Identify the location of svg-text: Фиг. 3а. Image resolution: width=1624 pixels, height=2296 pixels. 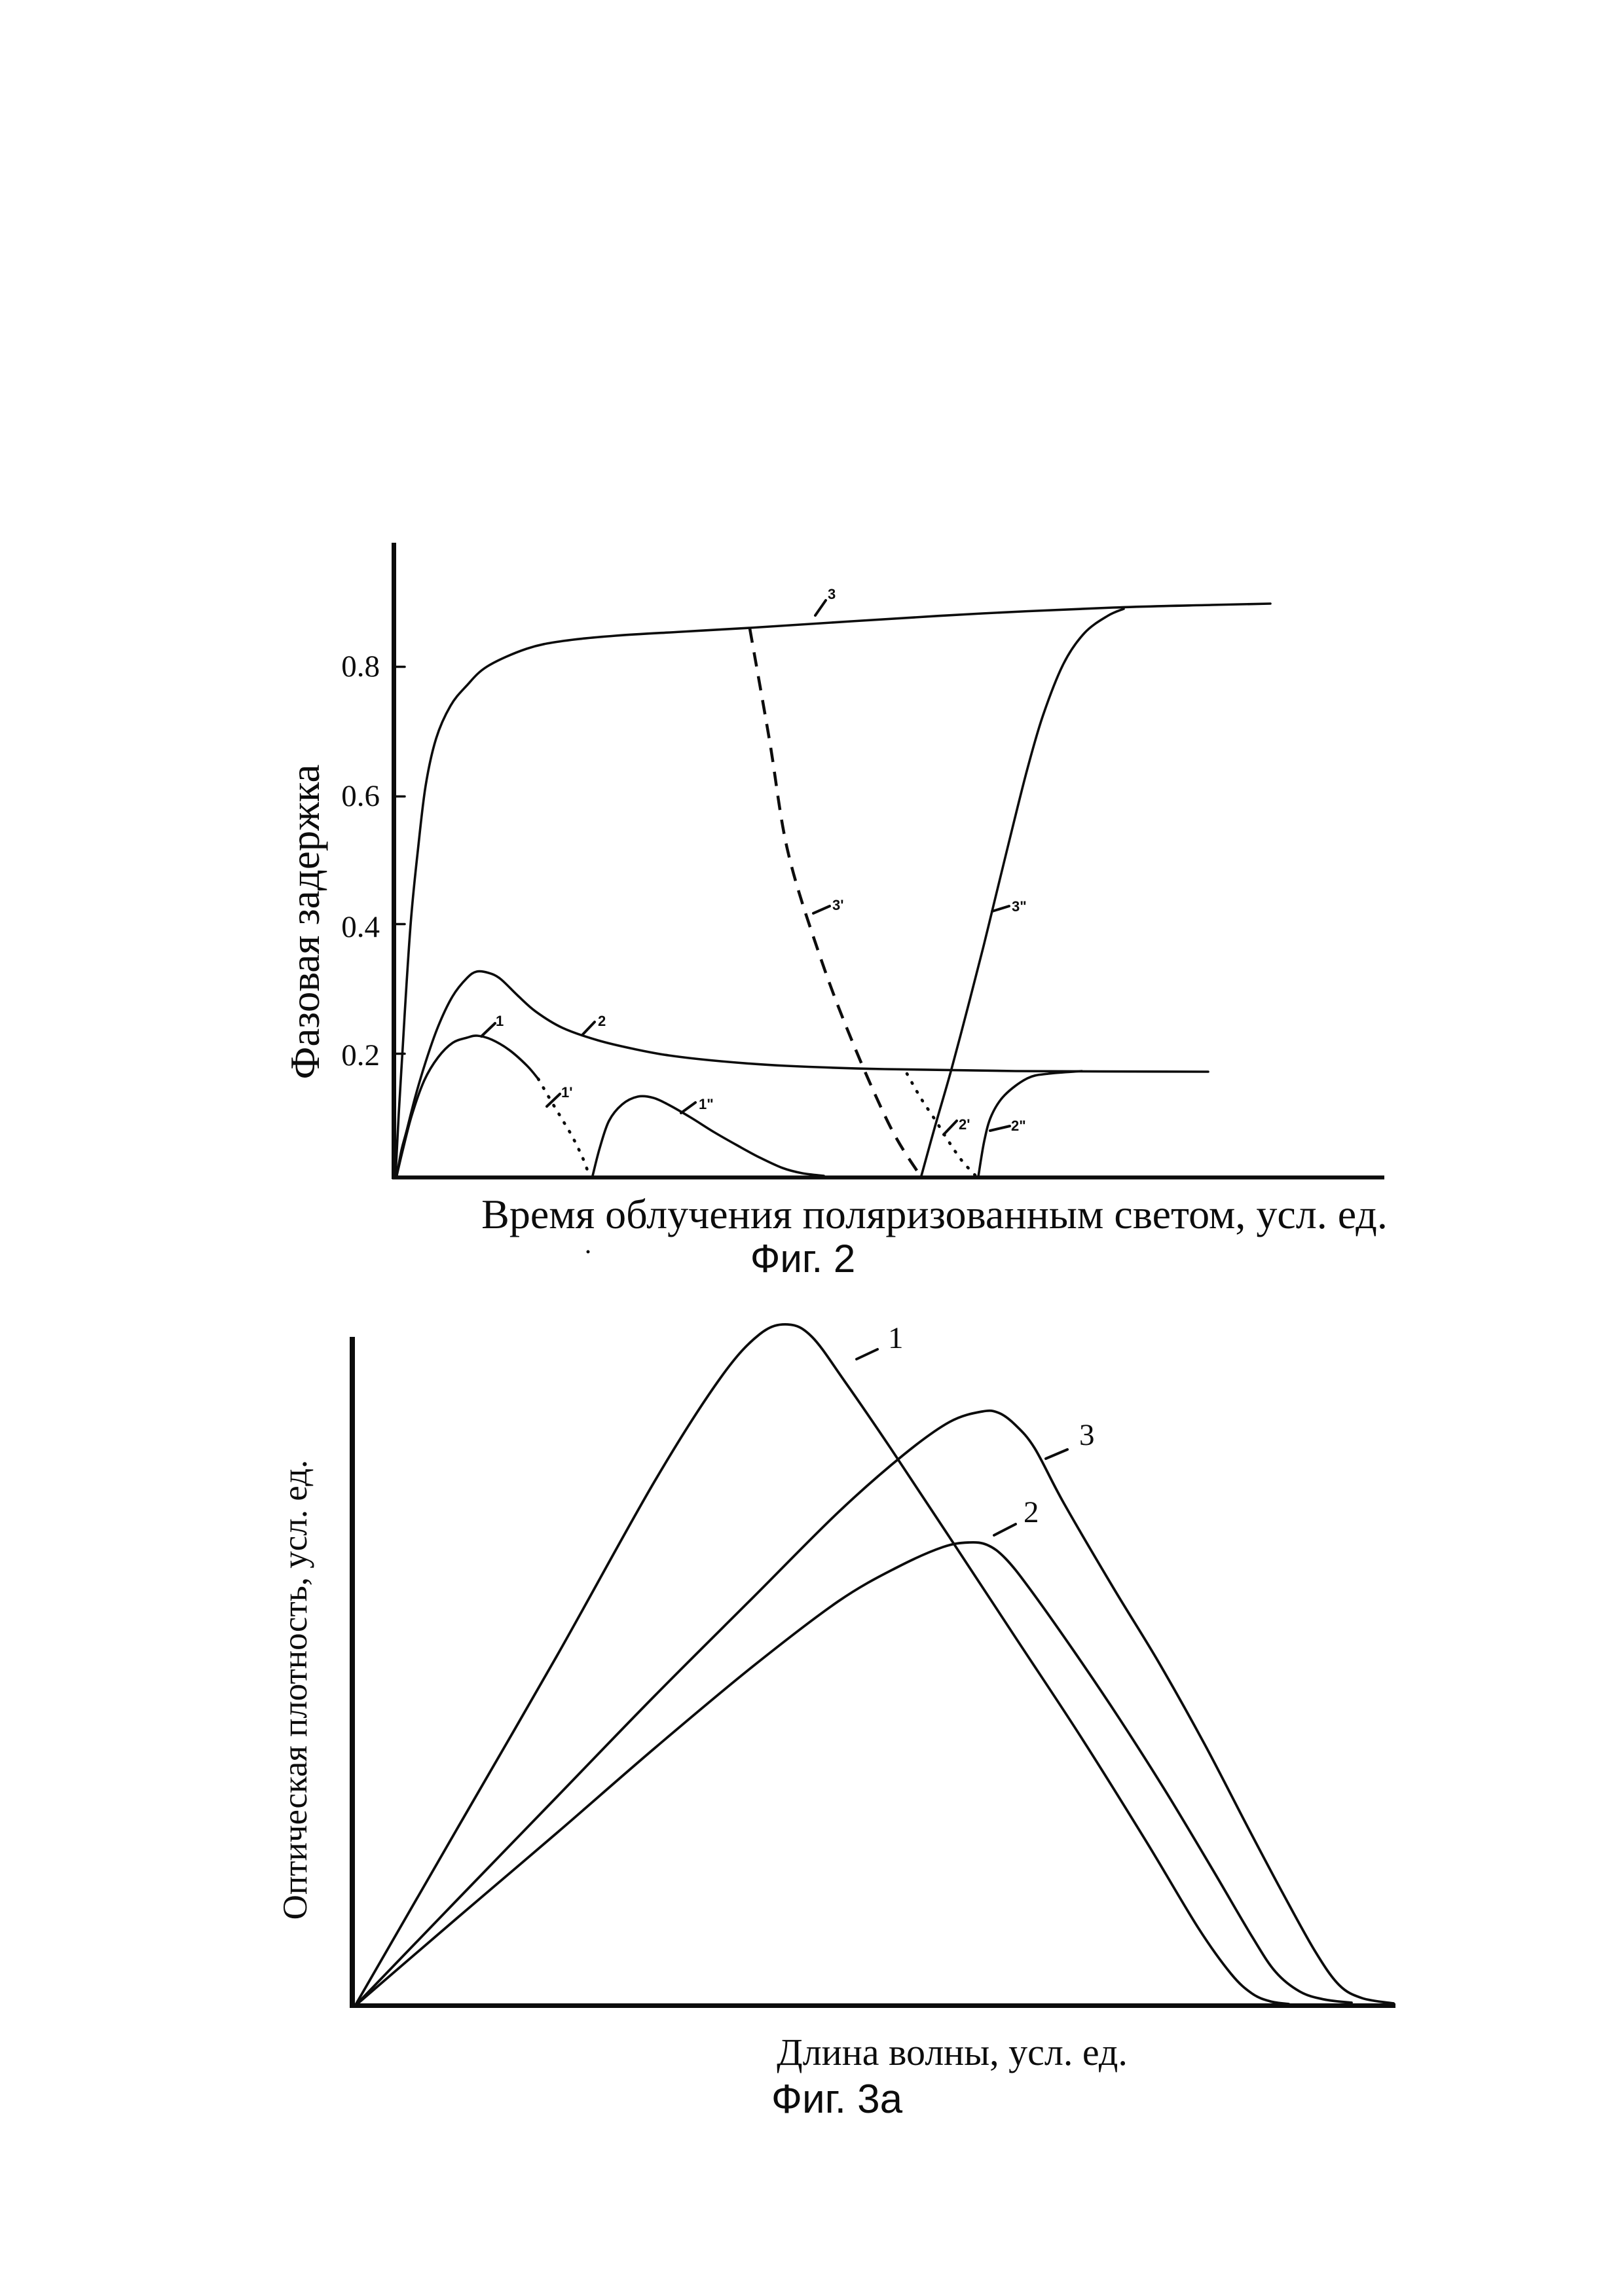
(837, 2099).